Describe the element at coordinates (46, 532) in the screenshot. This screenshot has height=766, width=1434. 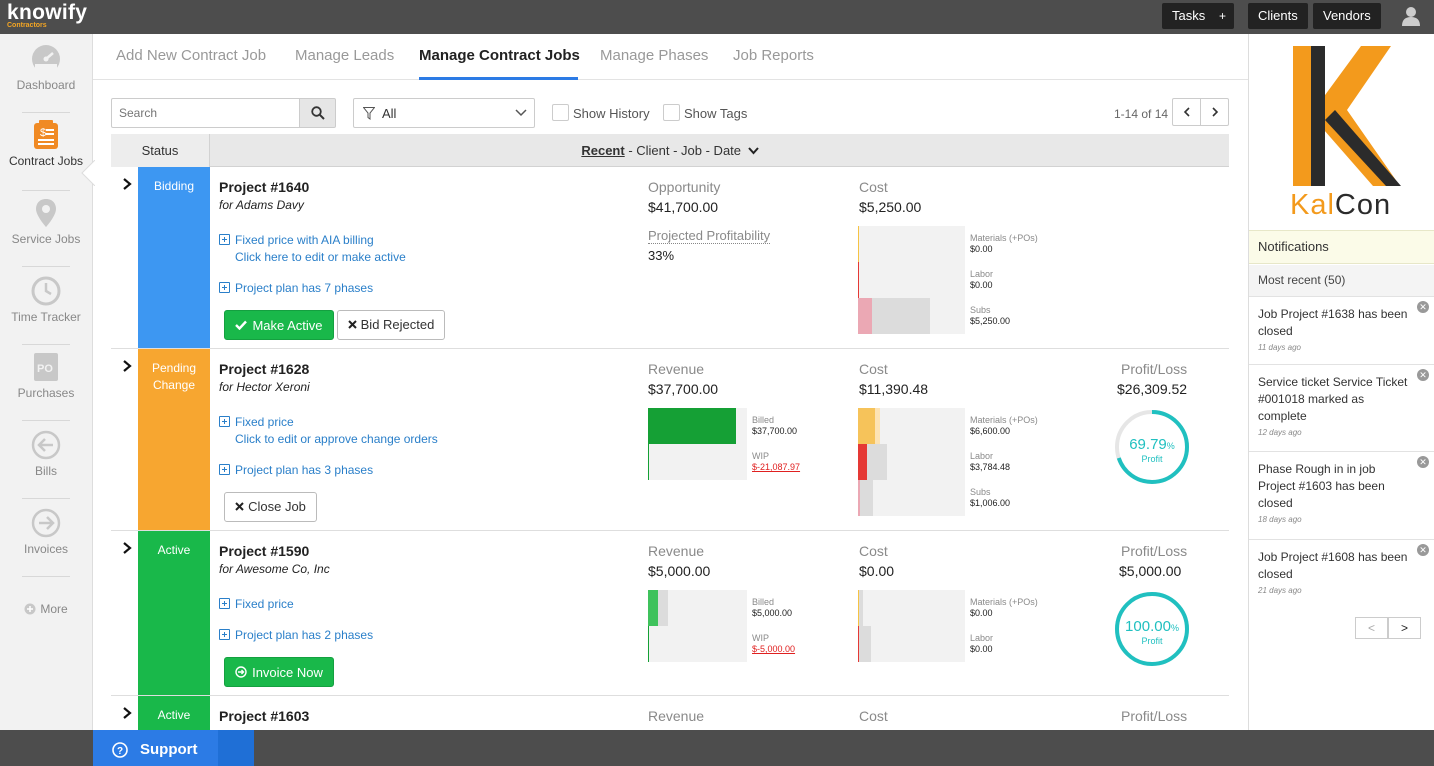
I see `sidebar-item-invoices: Invoices` at that location.